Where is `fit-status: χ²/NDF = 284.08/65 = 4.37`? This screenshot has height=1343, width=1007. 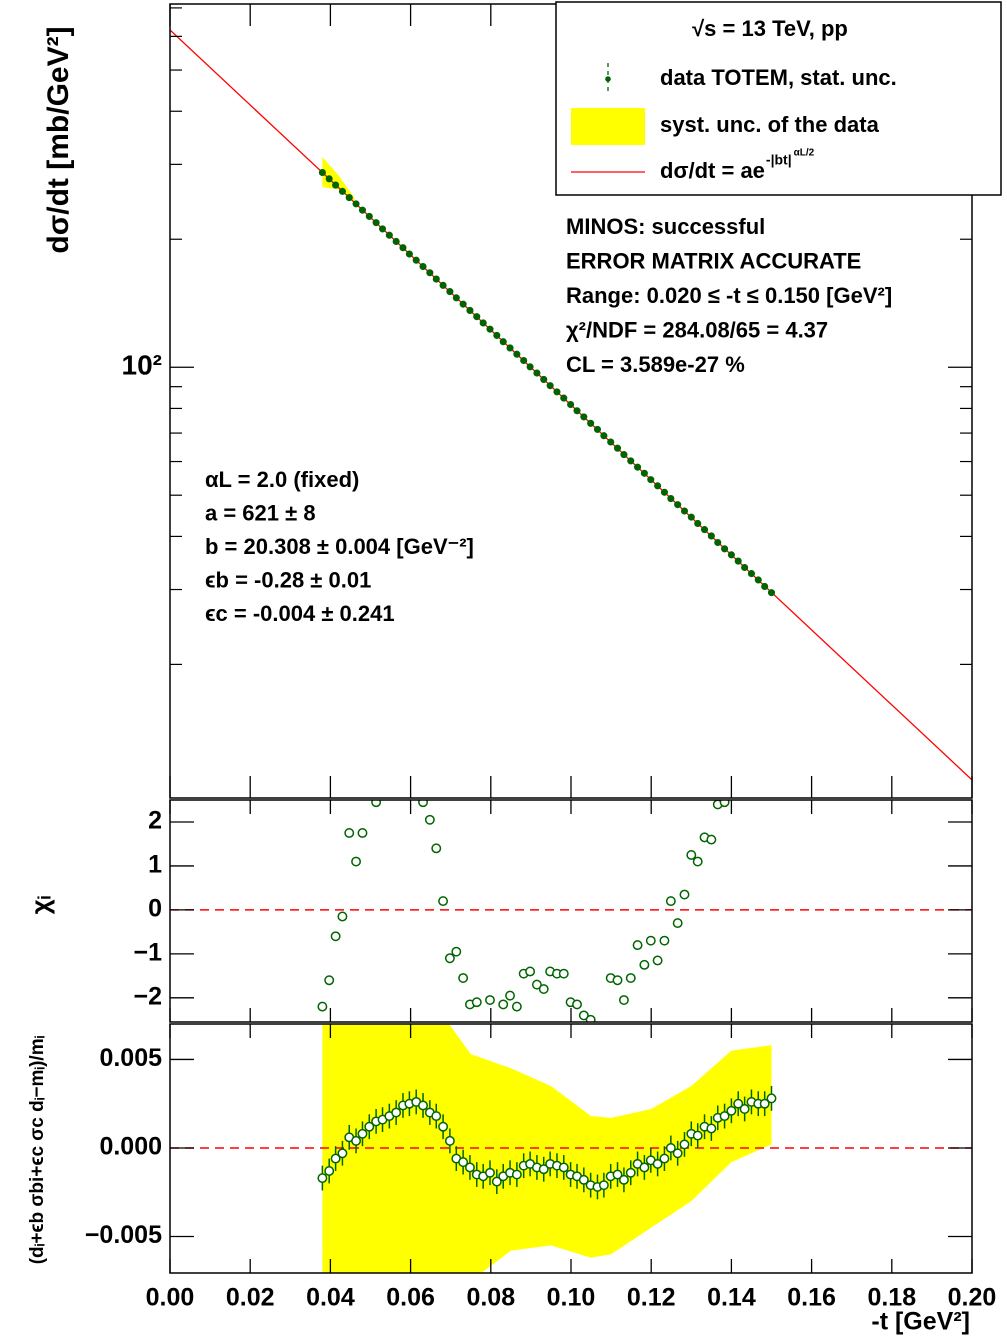
fit-status: χ²/NDF = 284.08/65 = 4.37 is located at coordinates (697, 329).